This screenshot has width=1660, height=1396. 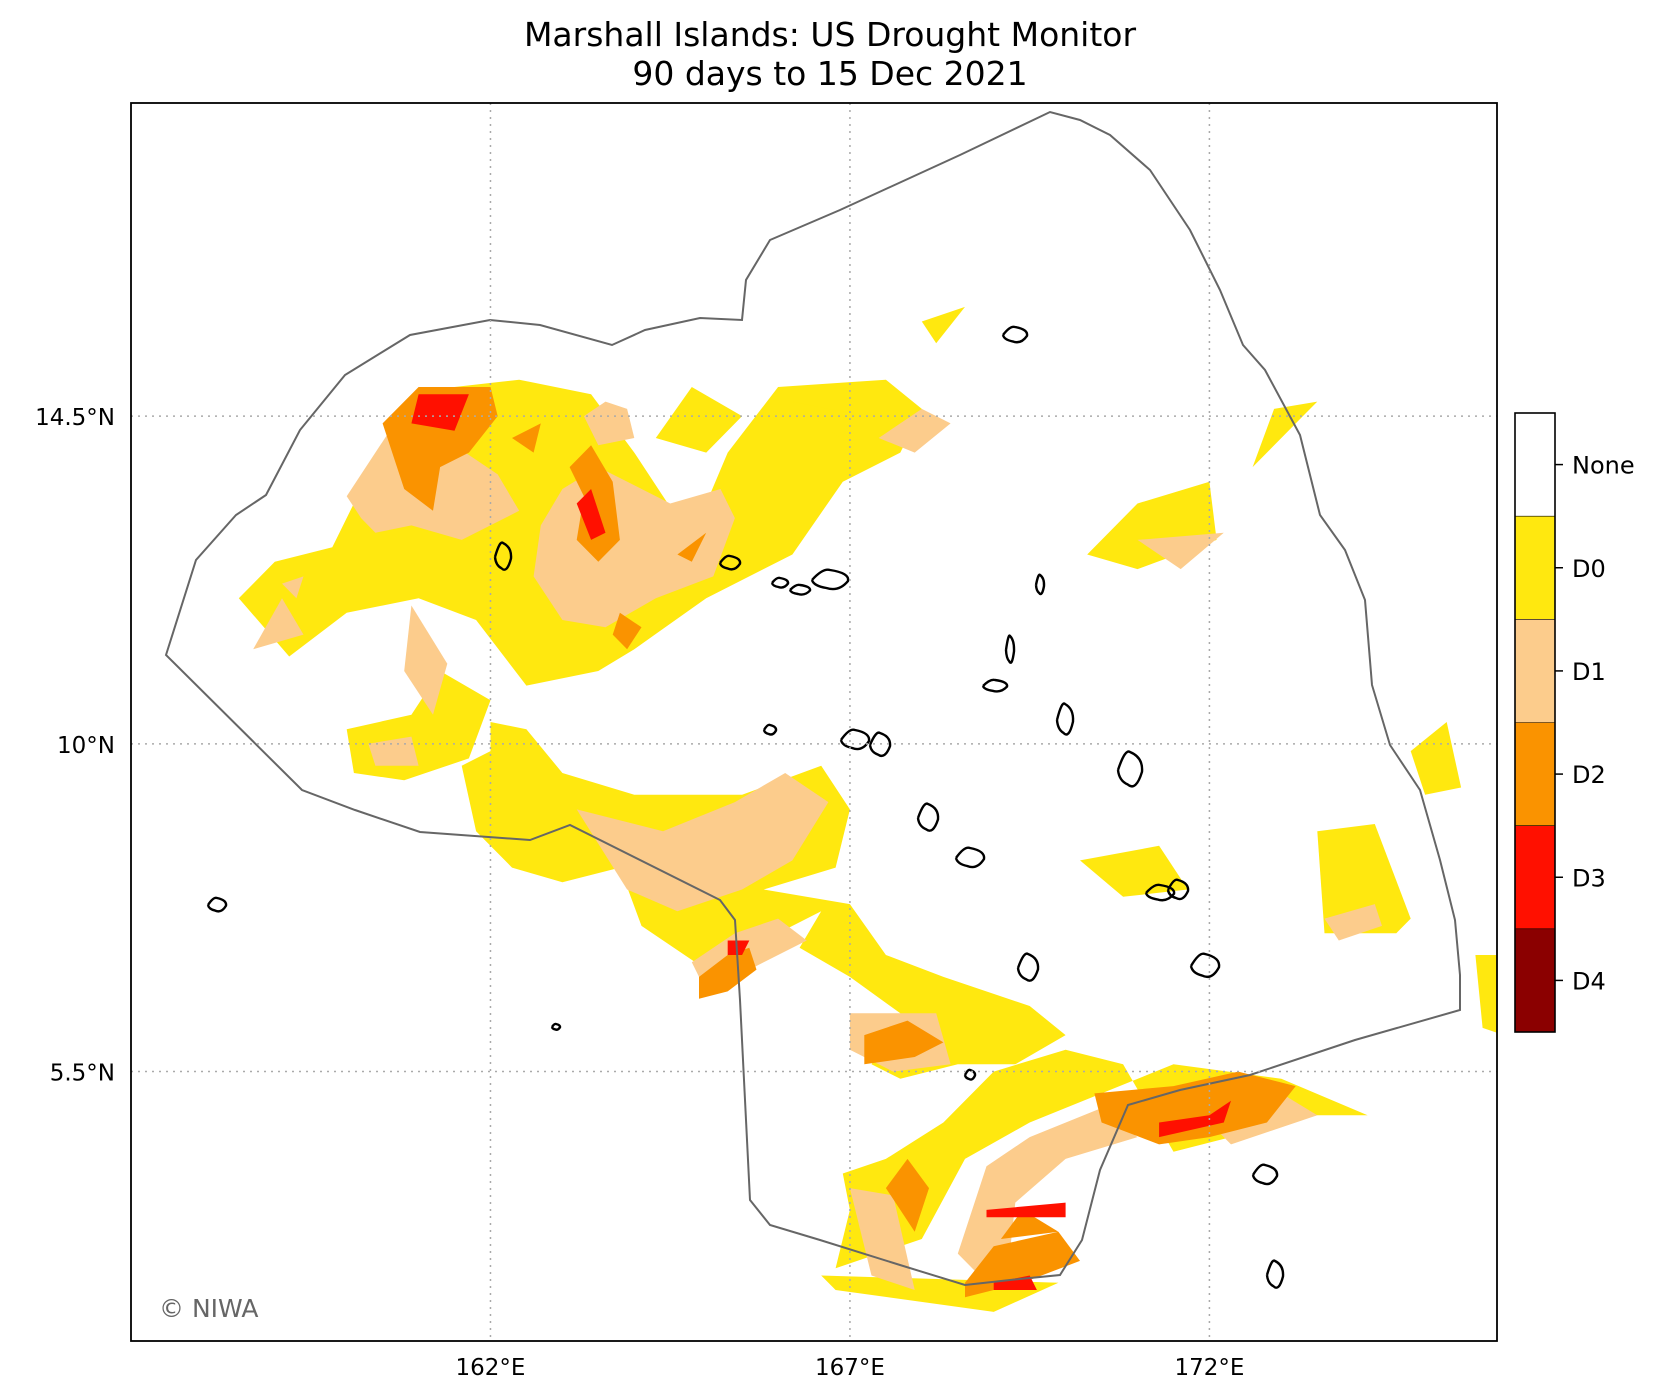 I want to click on legend-label-d1: D1, so click(x=1589, y=672).